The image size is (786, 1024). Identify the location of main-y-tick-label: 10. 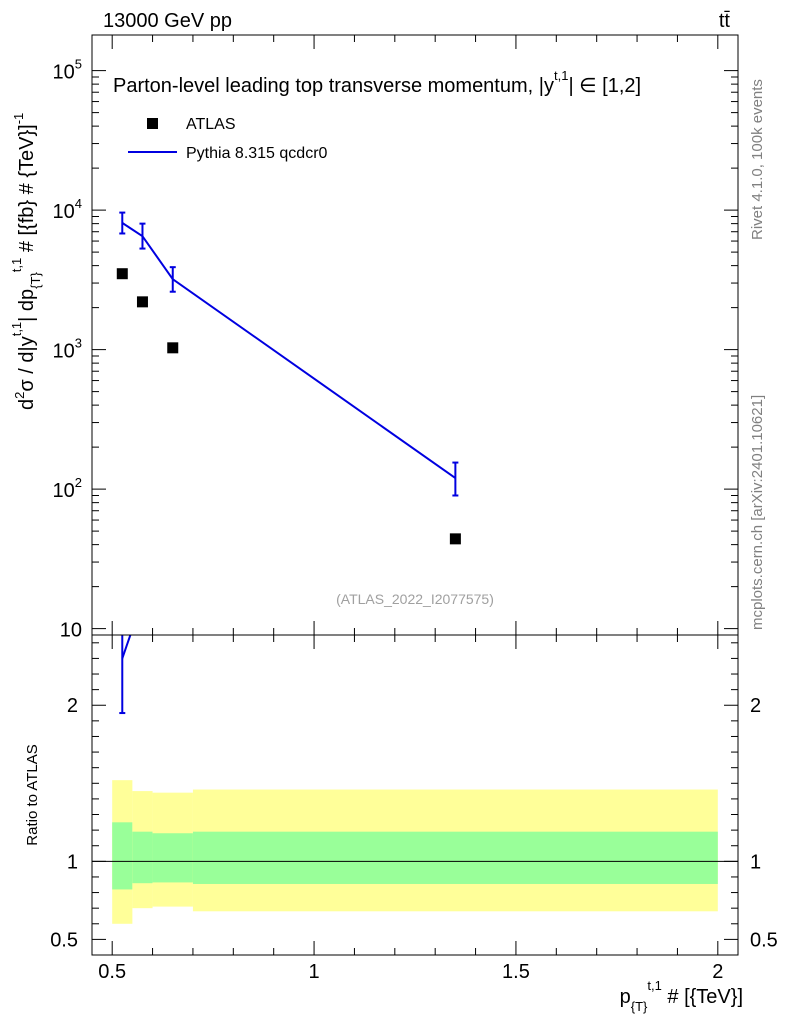
(71, 631).